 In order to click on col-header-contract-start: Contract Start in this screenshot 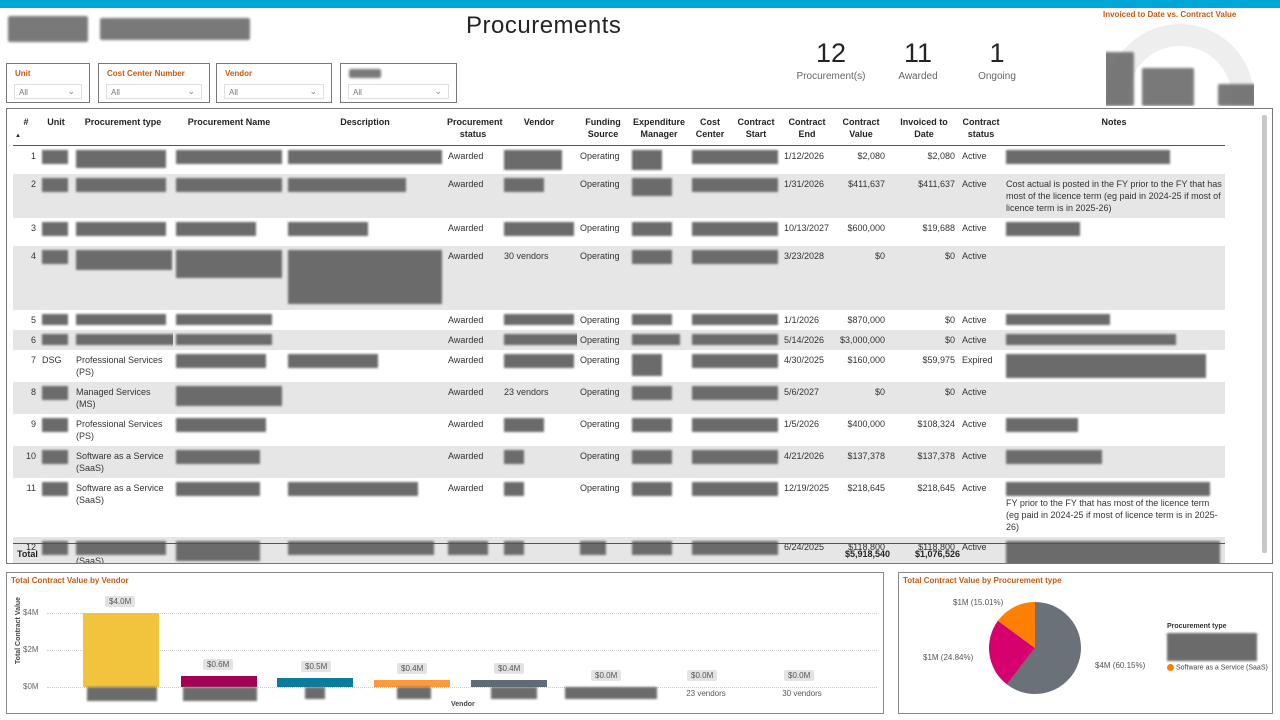, I will do `click(756, 129)`.